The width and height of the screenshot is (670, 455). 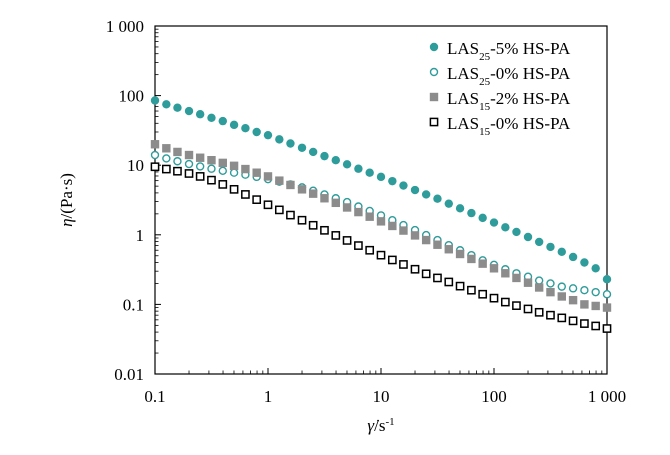 What do you see at coordinates (129, 374) in the screenshot?
I see `y-tick-label: 0.01` at bounding box center [129, 374].